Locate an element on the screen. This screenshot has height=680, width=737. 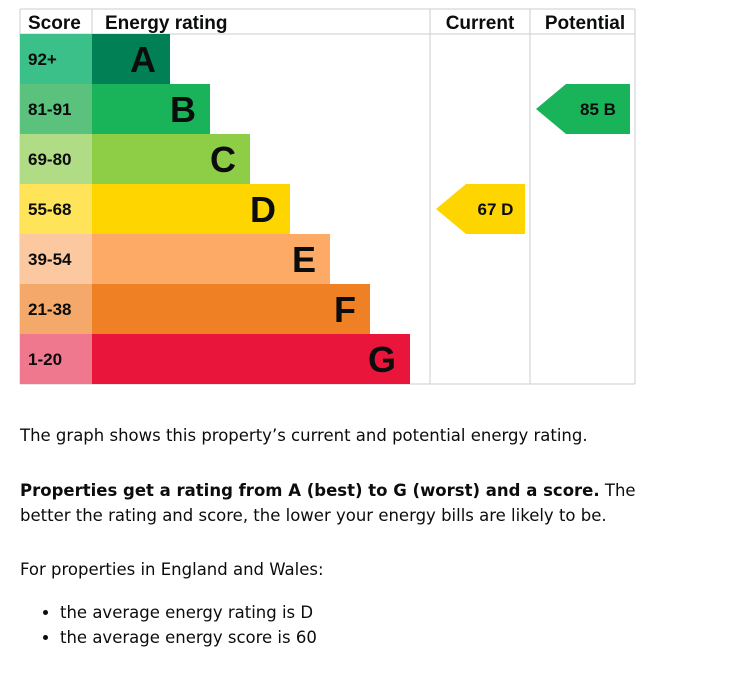
chart-headers: Score Energy rating Current Potential is located at coordinates (326, 23).